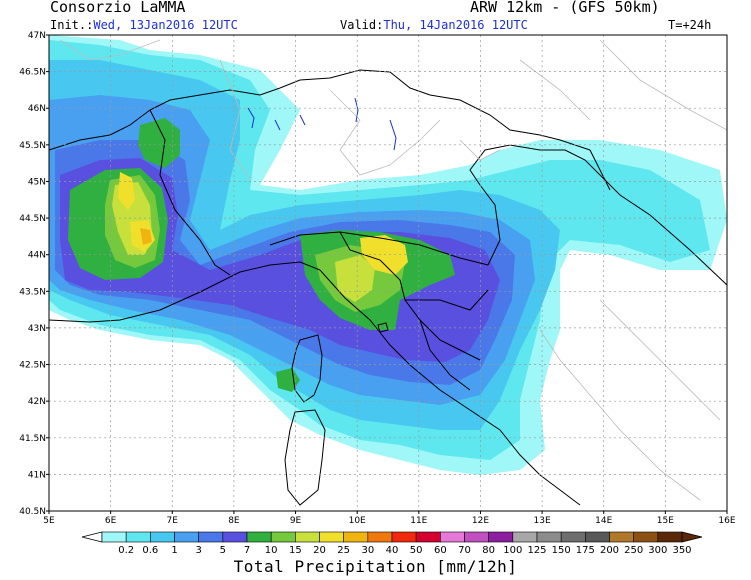  Describe the element at coordinates (32, 512) in the screenshot. I see `lat-tick-label: 40.5N` at that location.